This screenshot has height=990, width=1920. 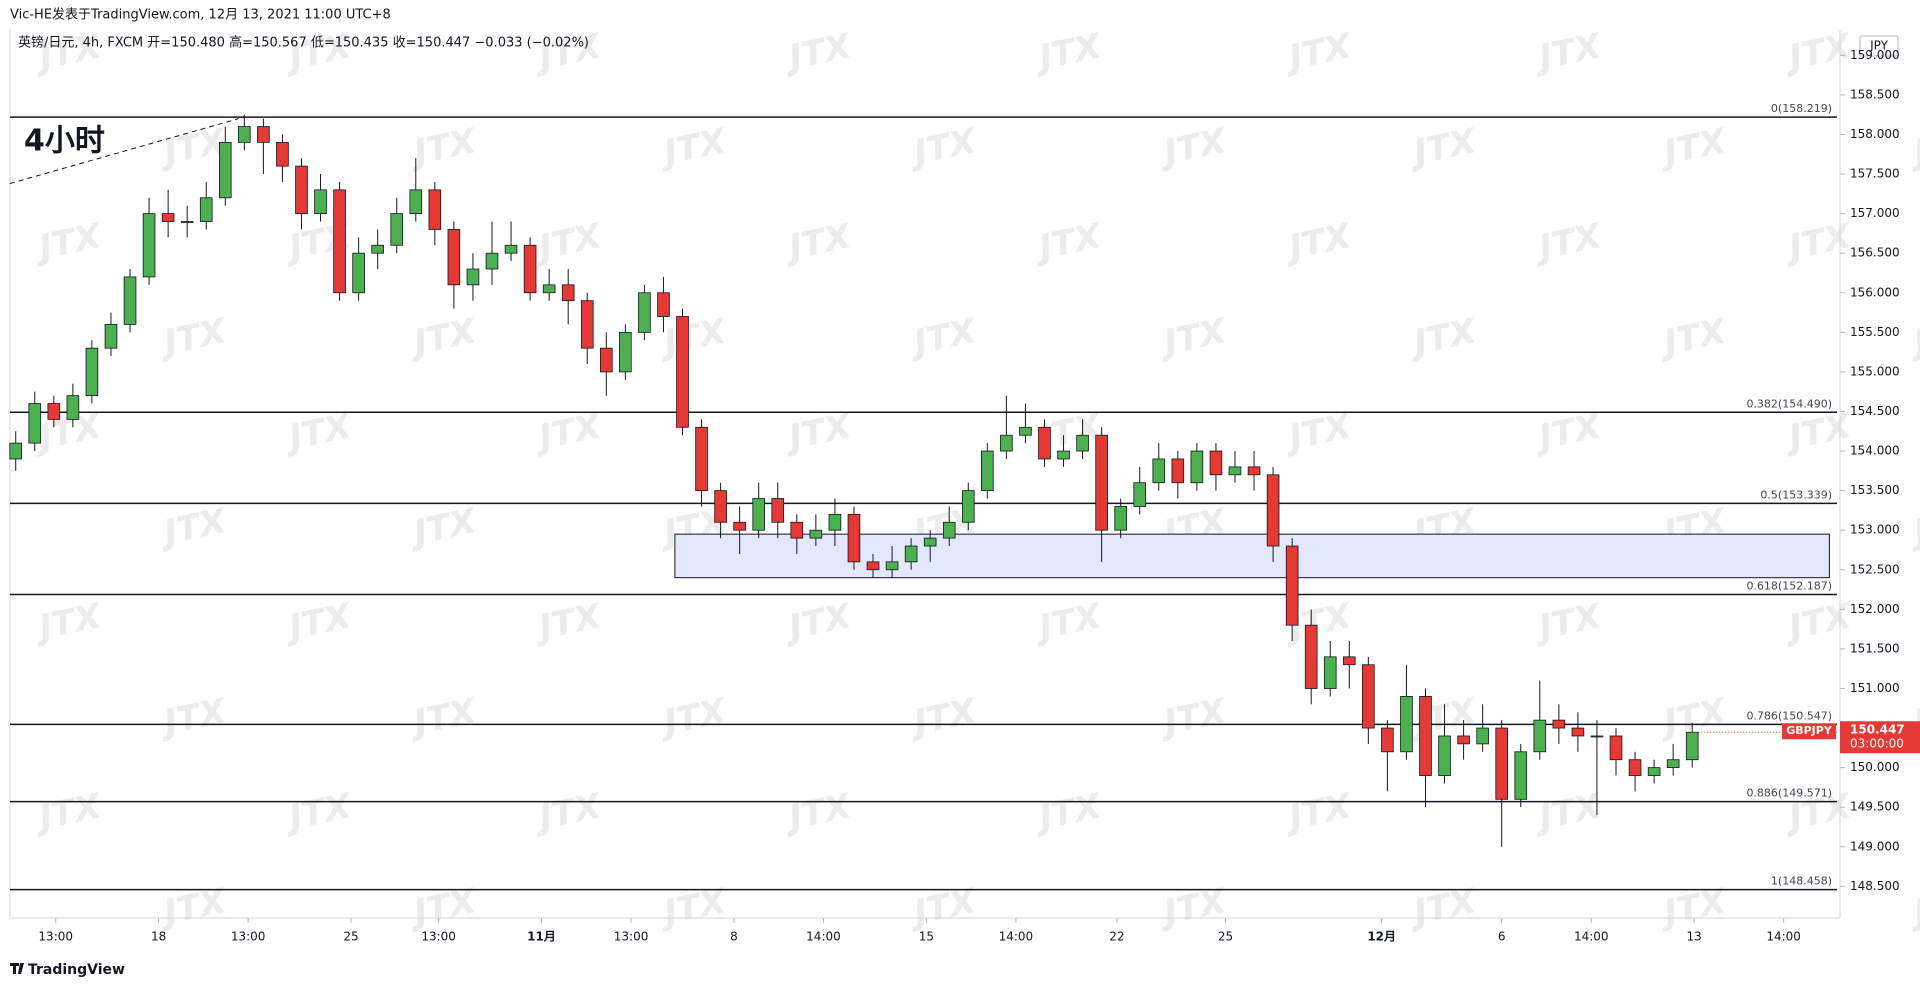 What do you see at coordinates (1875, 490) in the screenshot?
I see `y-tick-label: 153.500` at bounding box center [1875, 490].